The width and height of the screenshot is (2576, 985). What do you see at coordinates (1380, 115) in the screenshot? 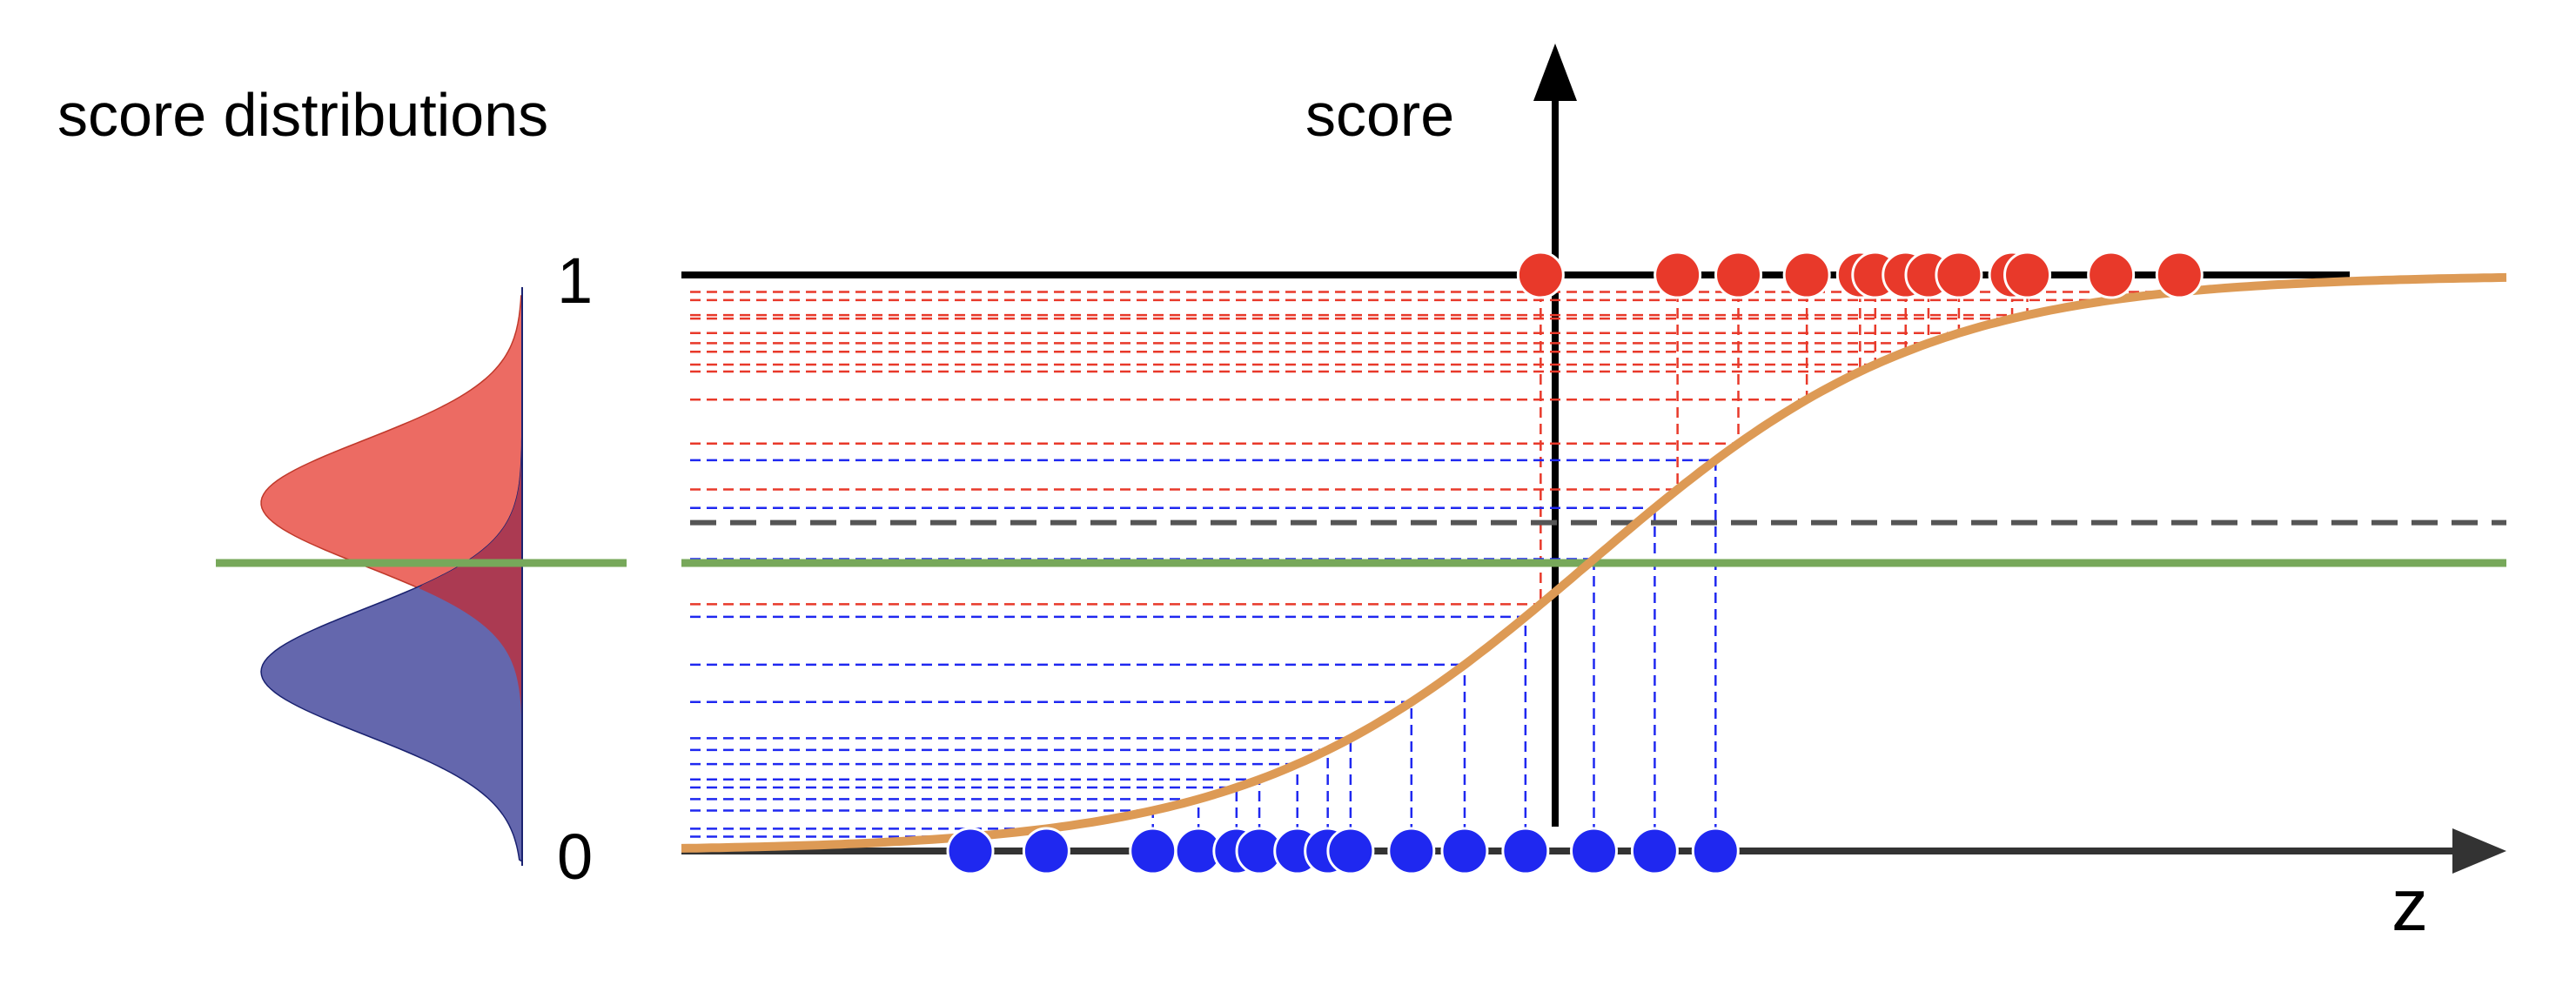
I see `score-axis-label: score` at bounding box center [1380, 115].